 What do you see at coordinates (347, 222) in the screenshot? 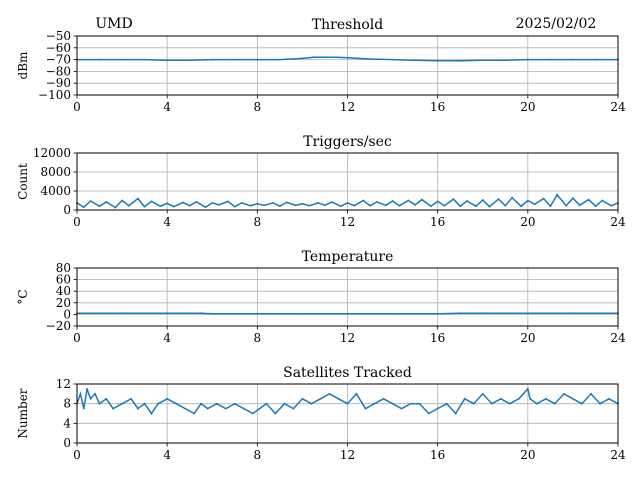
I see `x-tick-label: 12` at bounding box center [347, 222].